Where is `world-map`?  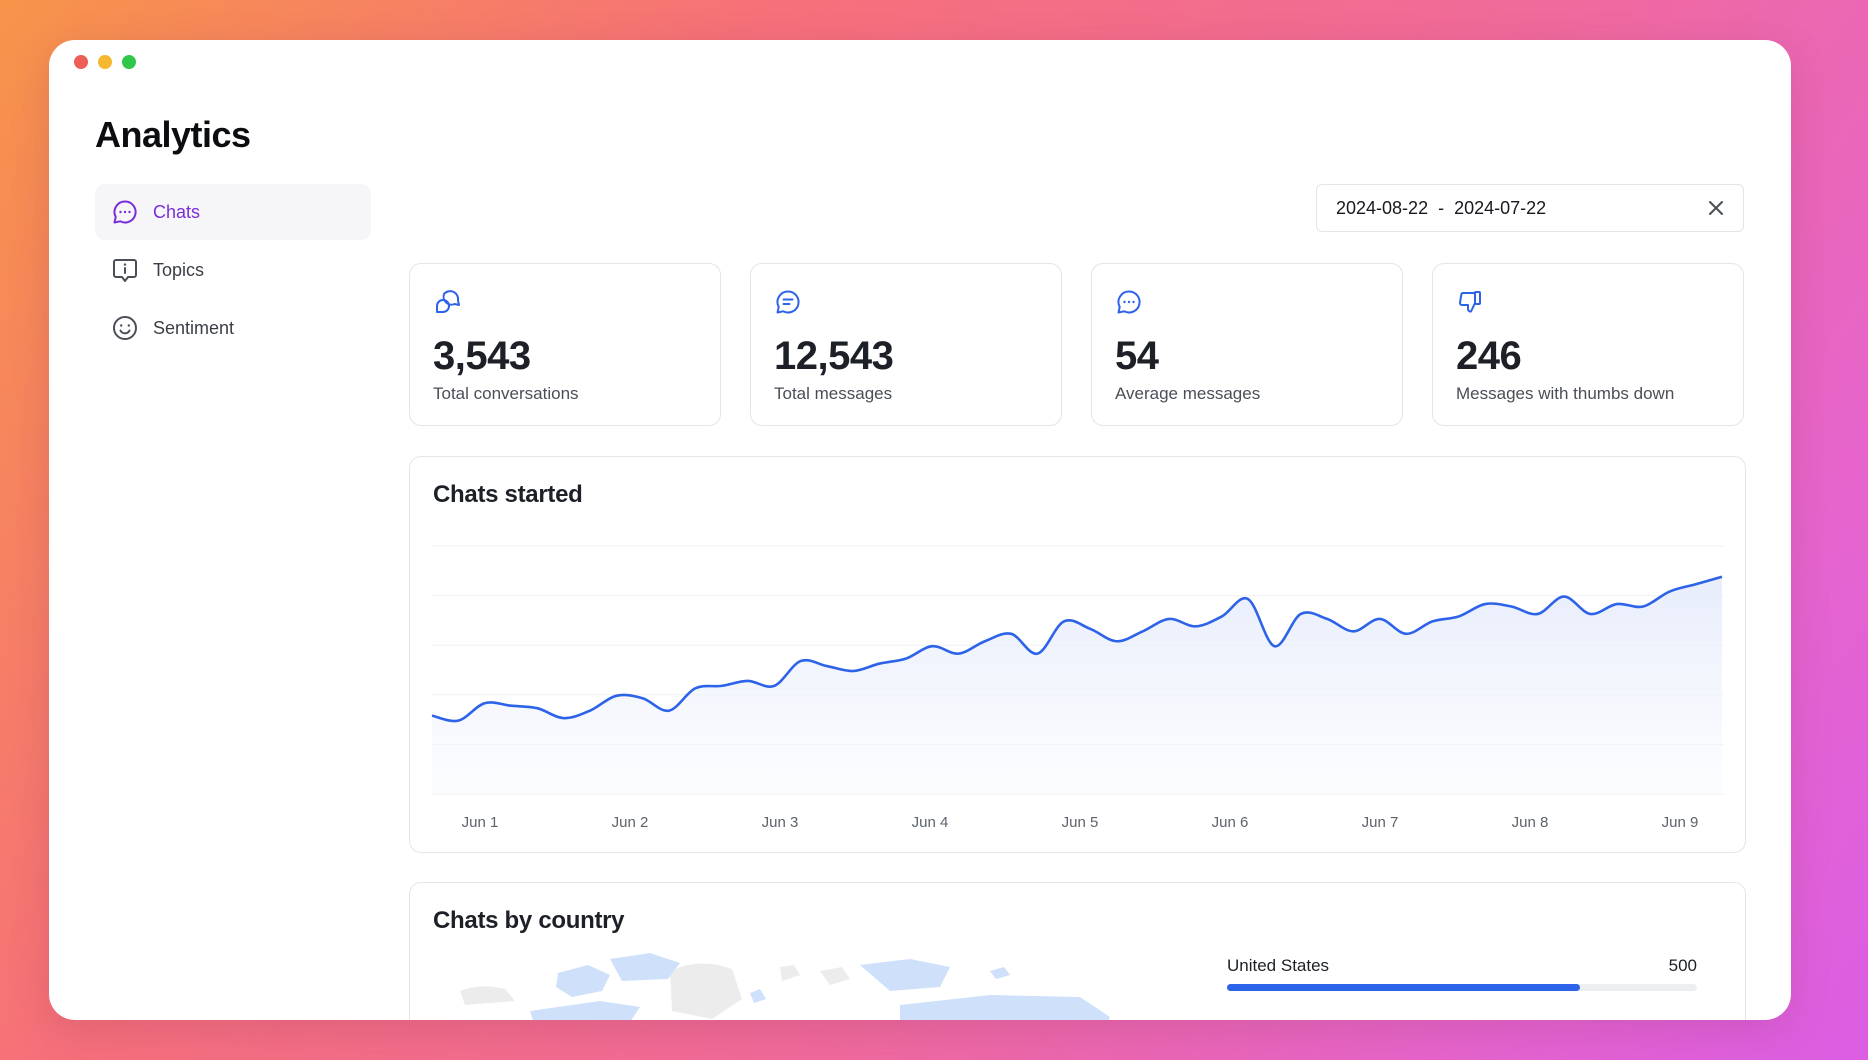 world-map is located at coordinates (785, 986).